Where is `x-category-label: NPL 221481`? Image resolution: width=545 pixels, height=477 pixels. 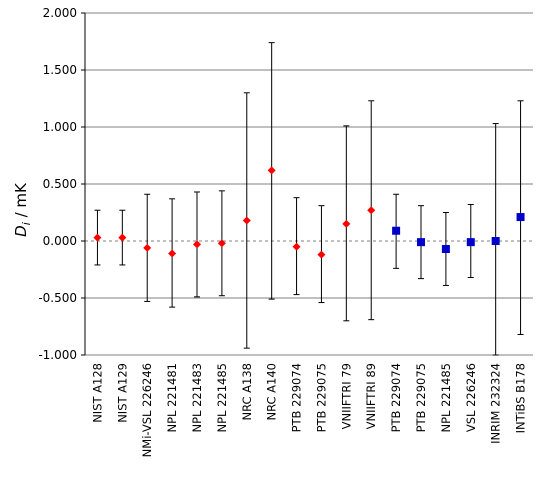 x-category-label: NPL 221481 is located at coordinates (172, 398).